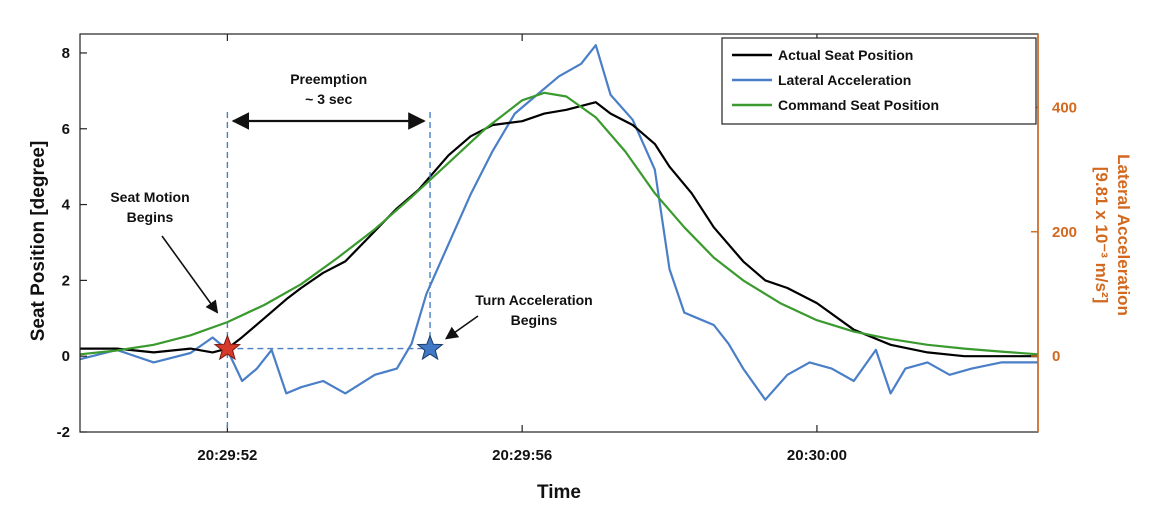 Image resolution: width=1149 pixels, height=511 pixels. What do you see at coordinates (534, 320) in the screenshot?
I see `turn-accel-label-line2: Begins` at bounding box center [534, 320].